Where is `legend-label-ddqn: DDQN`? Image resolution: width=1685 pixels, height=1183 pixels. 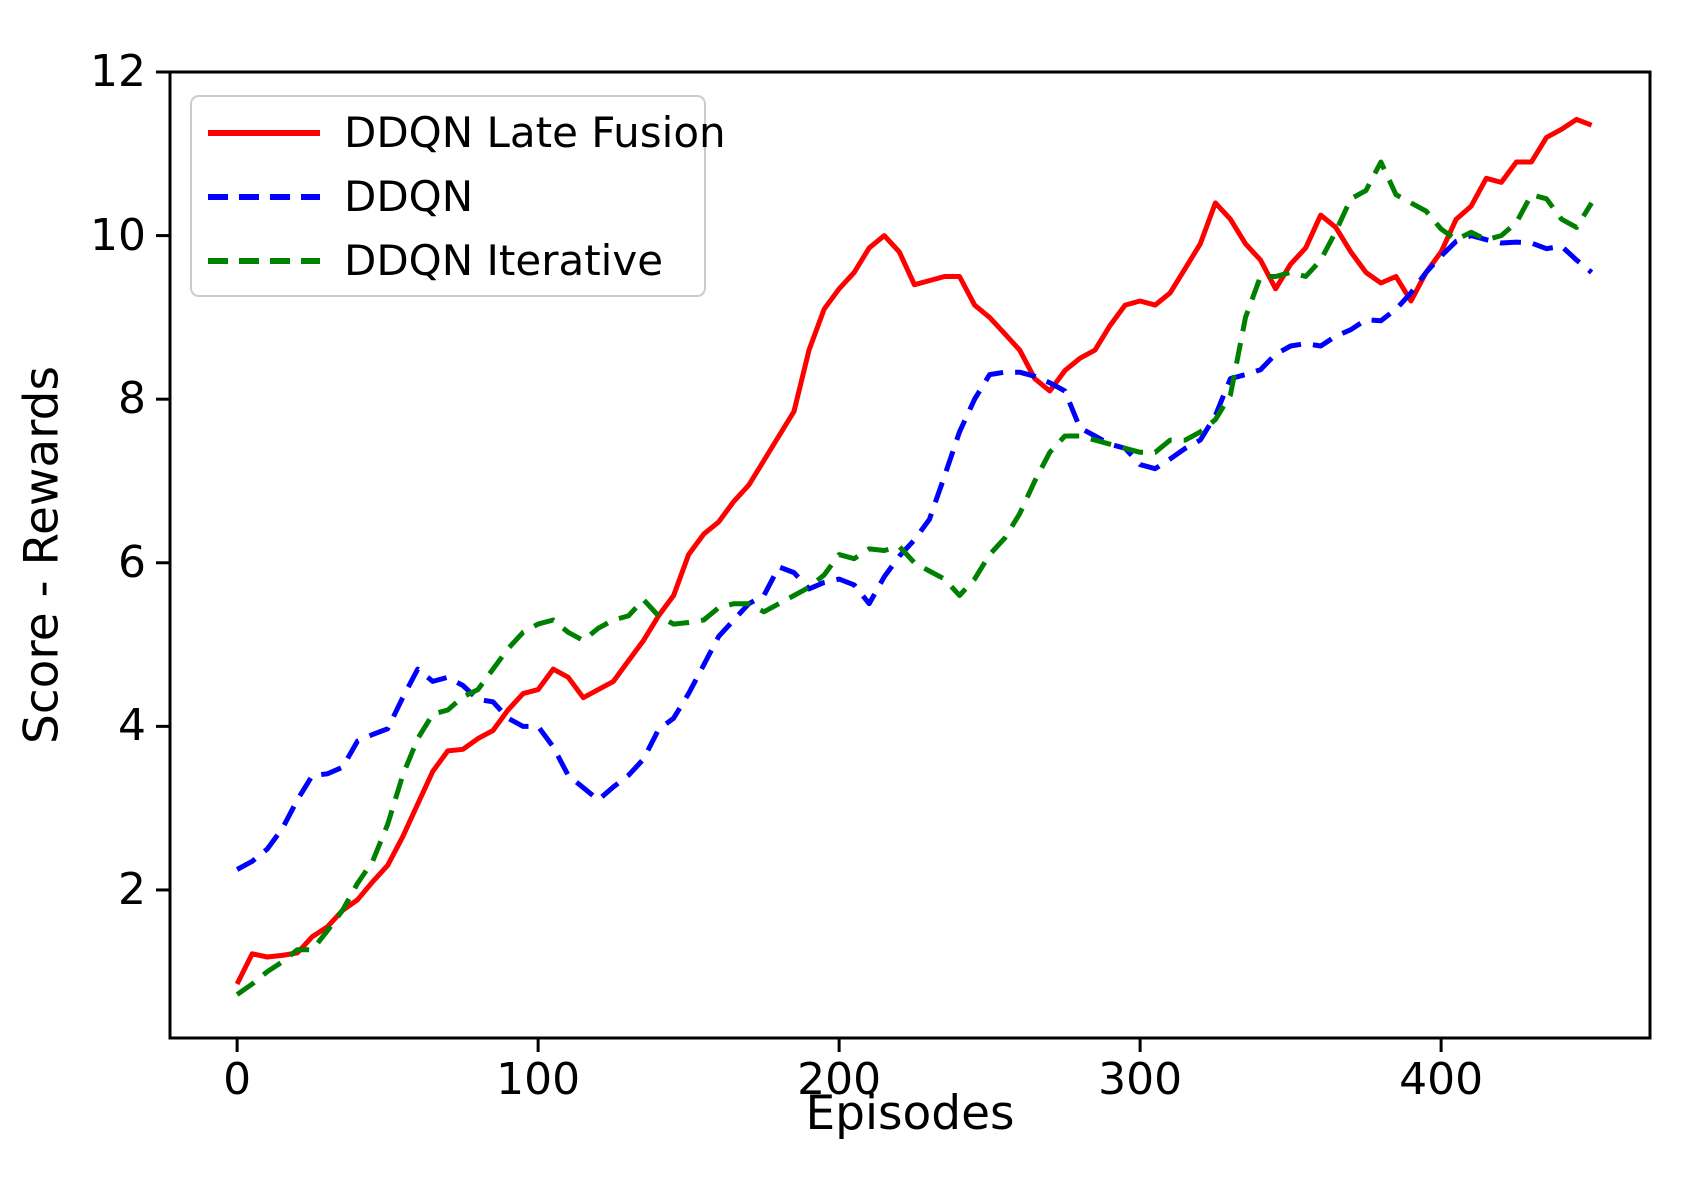
legend-label-ddqn: DDQN is located at coordinates (409, 196).